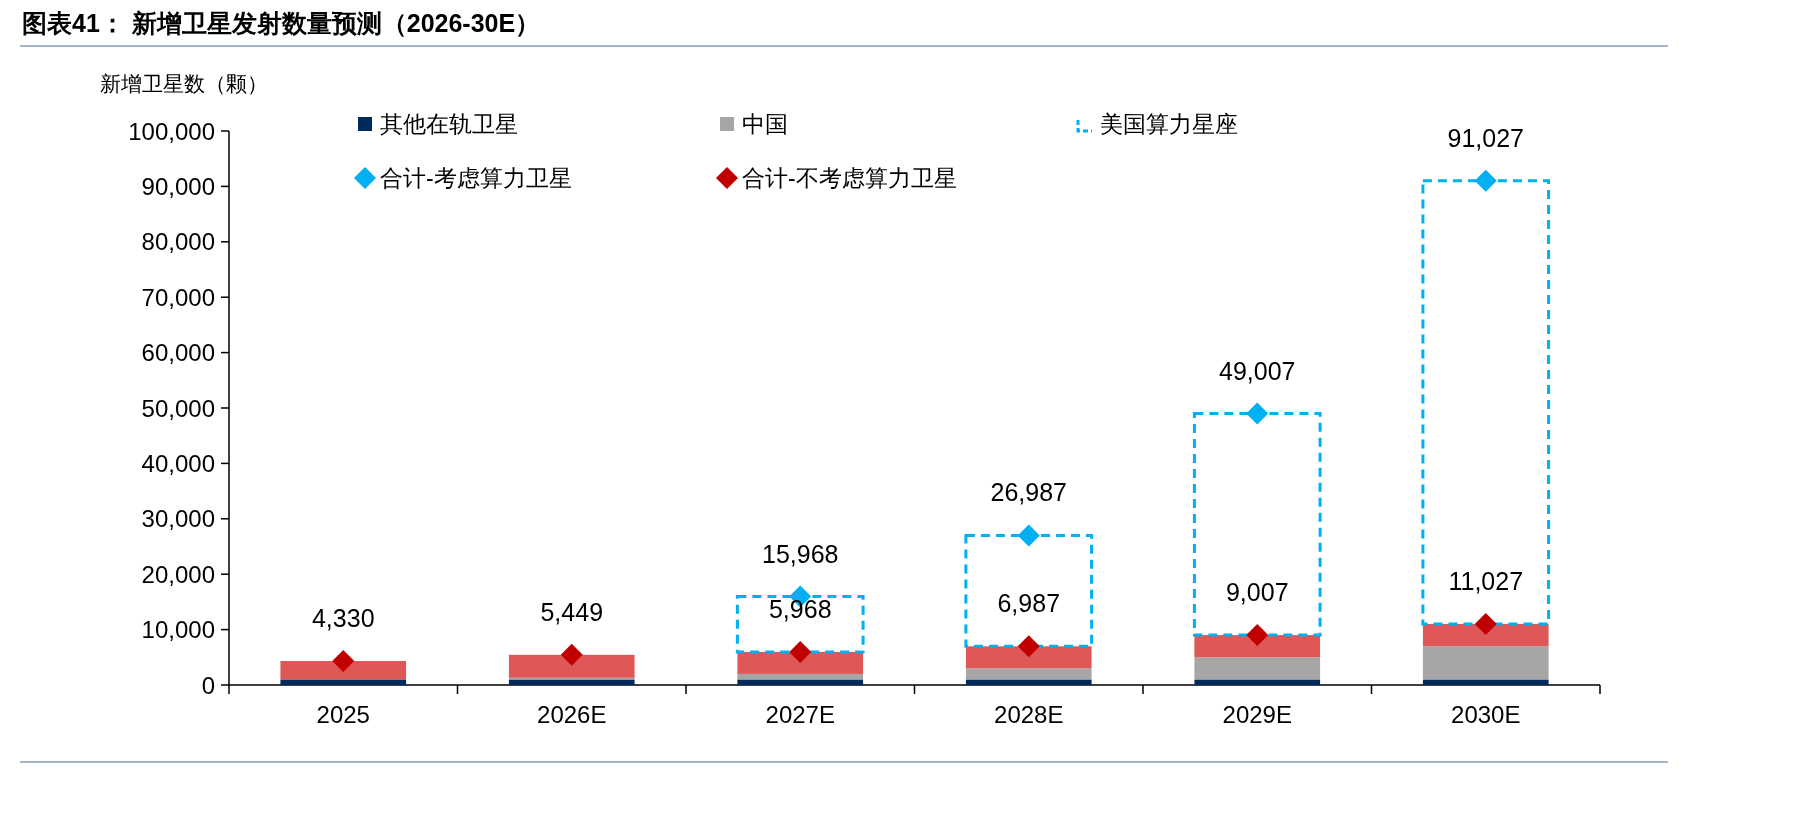 This screenshot has height=816, width=1819. I want to click on x-tick-label: 2026E, so click(572, 714).